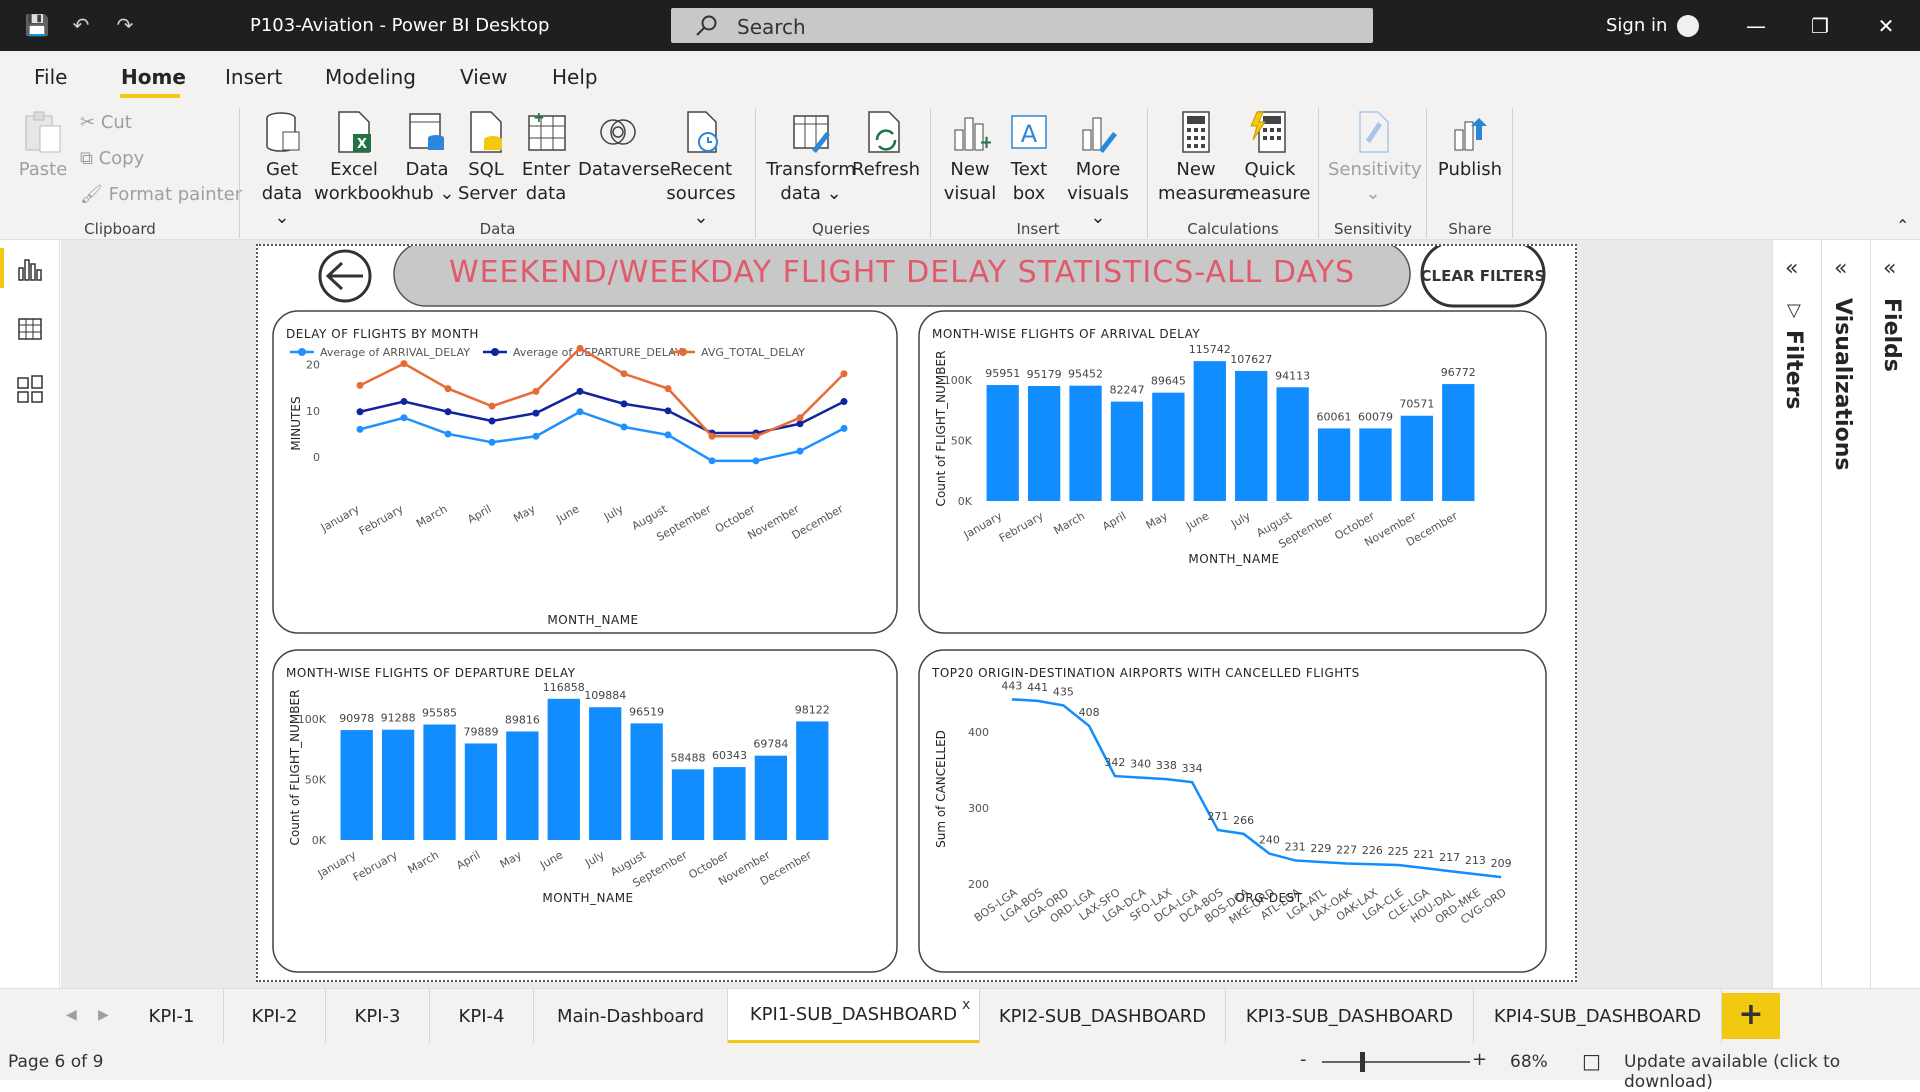 This screenshot has height=1092, width=1920. What do you see at coordinates (482, 1016) in the screenshot?
I see `tab-kpi-4: KPI-4` at bounding box center [482, 1016].